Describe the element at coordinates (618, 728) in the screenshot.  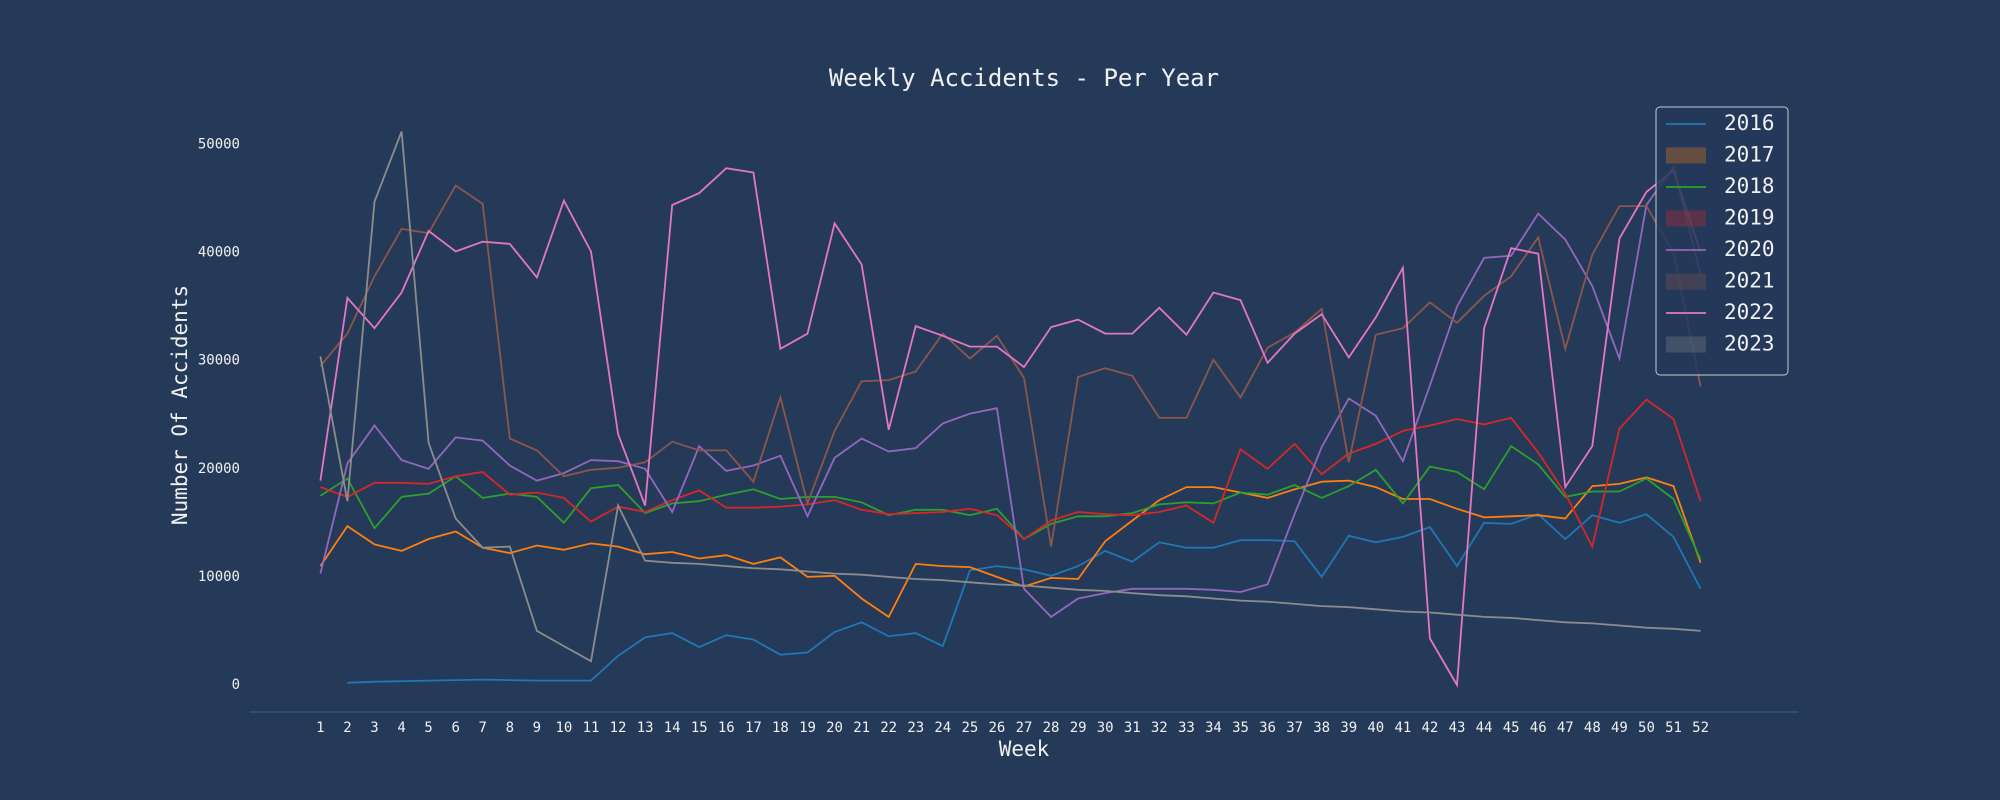
I see `x-tick-label: 12` at that location.